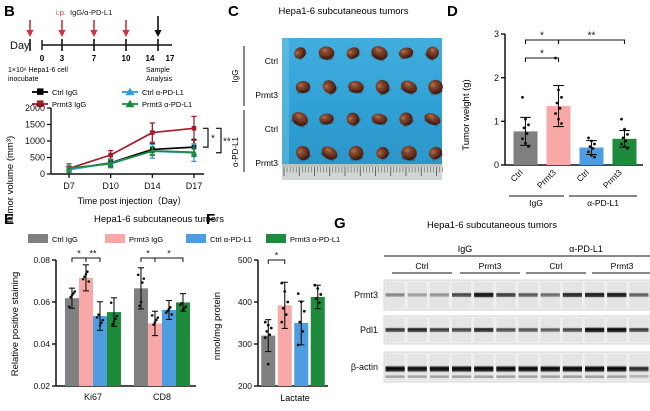 This screenshot has height=411, width=650. I want to click on panel-d-group-label-apdl1: α-PD-L1, so click(603, 203).